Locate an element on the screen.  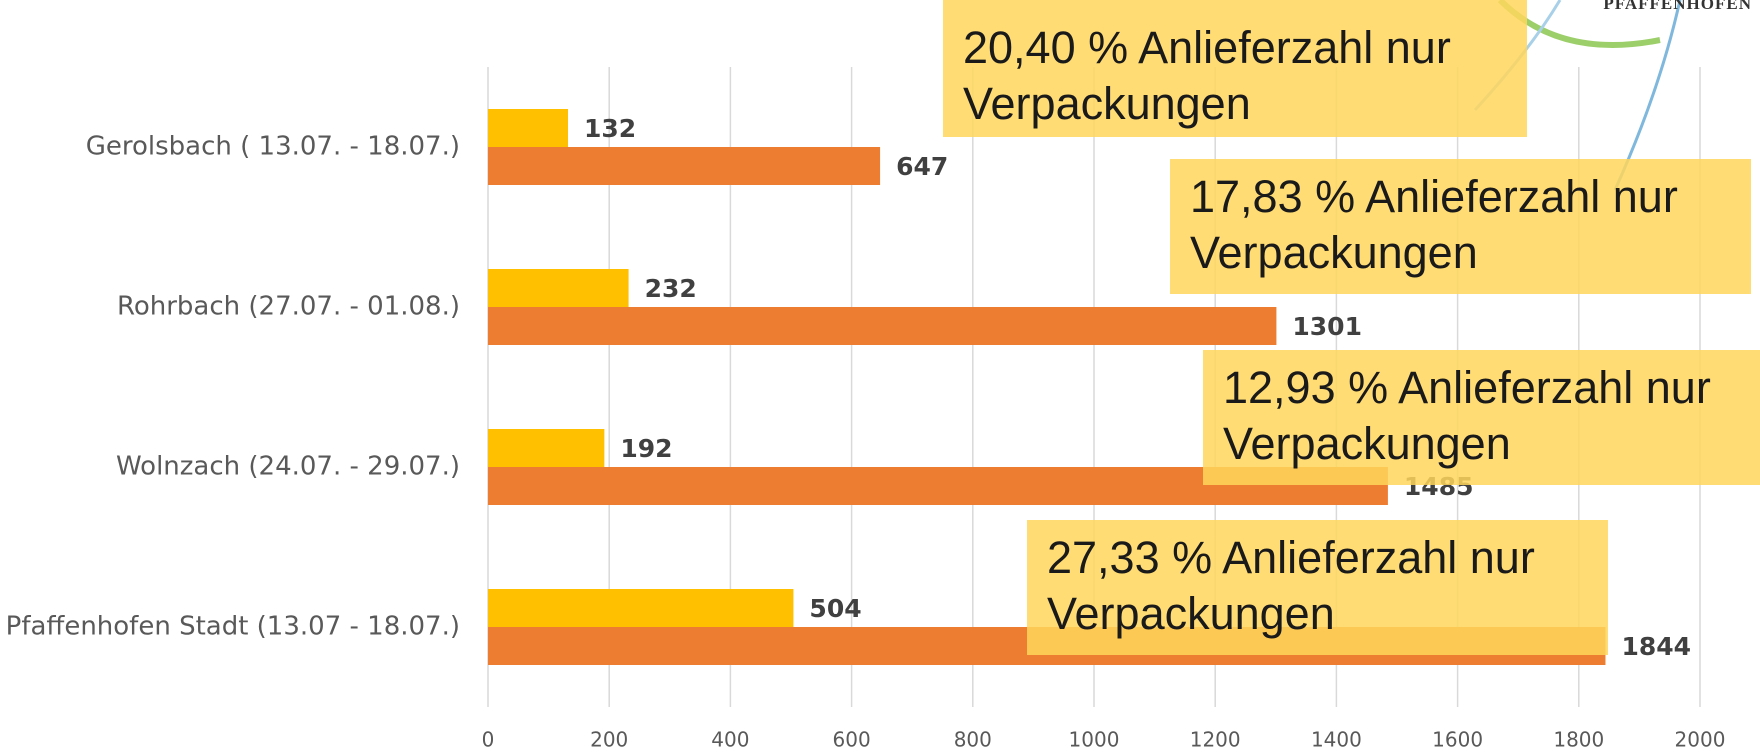
logo-text: PFAFFENHOFEN is located at coordinates (1677, 6).